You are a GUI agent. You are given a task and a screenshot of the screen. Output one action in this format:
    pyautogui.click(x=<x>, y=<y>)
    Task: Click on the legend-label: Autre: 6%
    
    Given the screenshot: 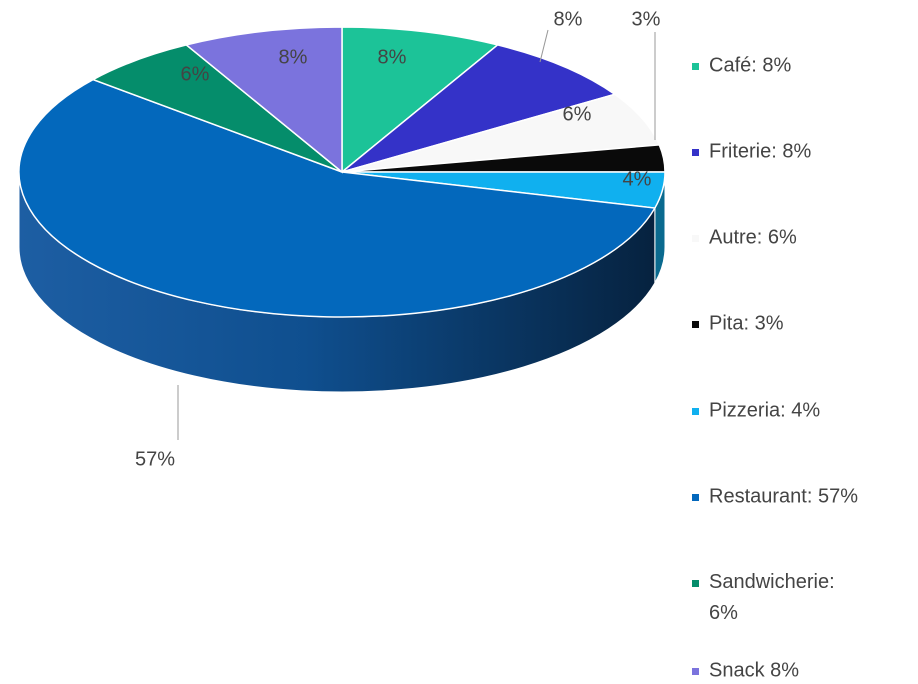 What is the action you would take?
    pyautogui.click(x=753, y=237)
    